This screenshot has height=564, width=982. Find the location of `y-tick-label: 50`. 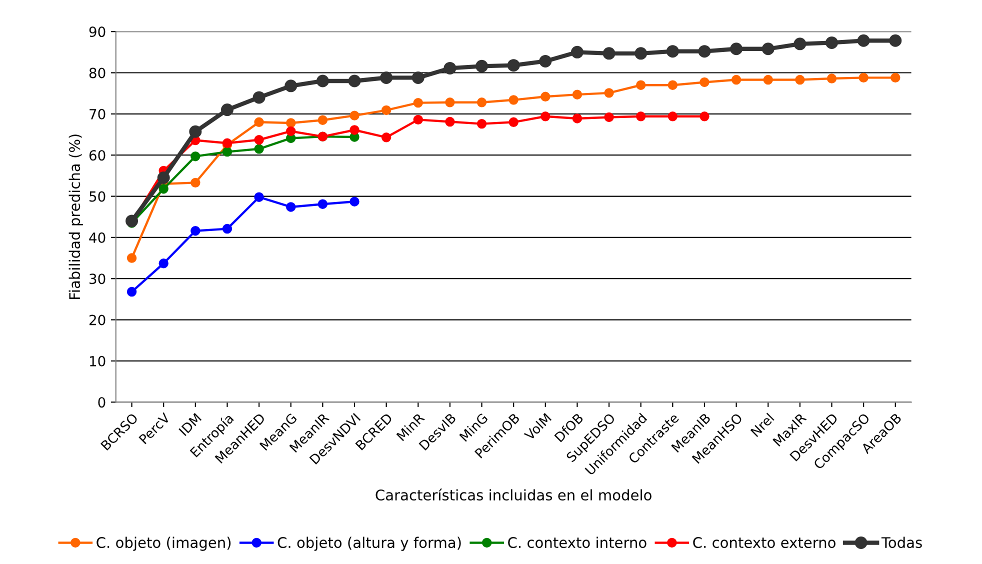

y-tick-label: 50 is located at coordinates (98, 196).